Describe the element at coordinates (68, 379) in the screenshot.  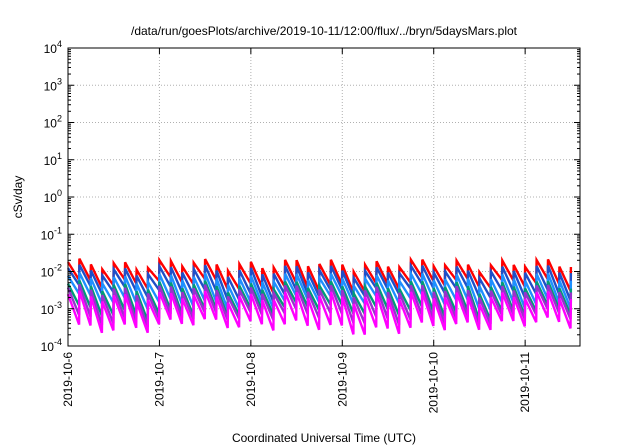
I see `x-tick-label: 2019-10-6` at that location.